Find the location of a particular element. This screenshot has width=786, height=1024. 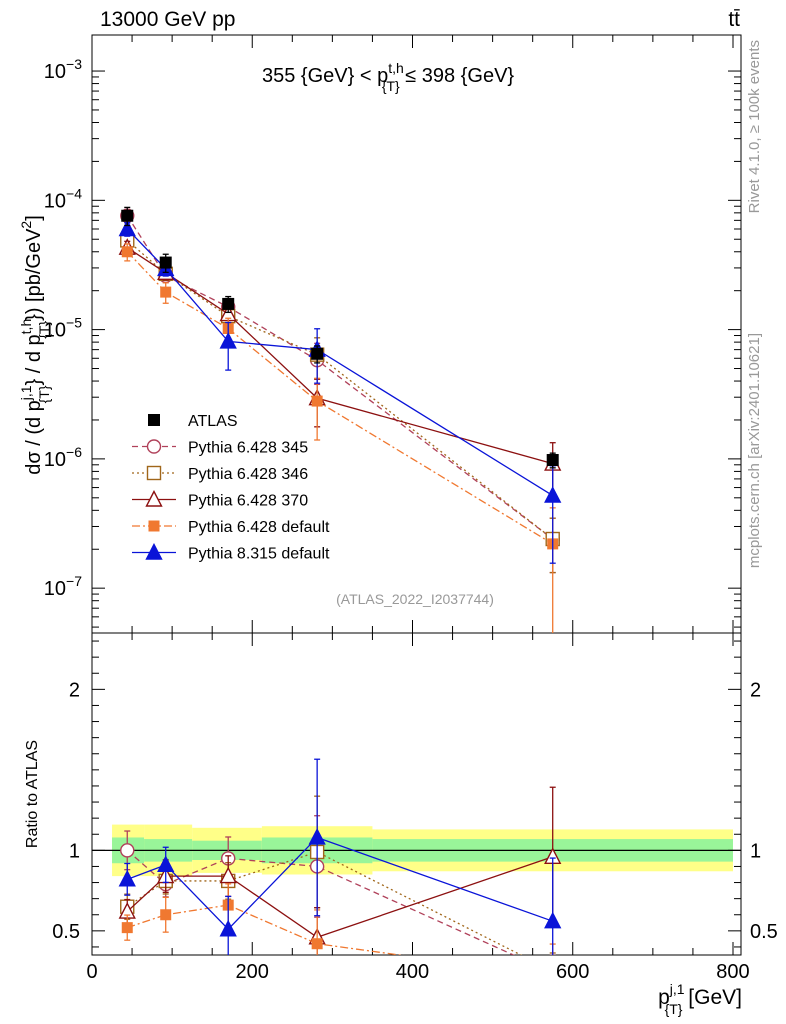

legend-label-0: Pythia 6.428 345 is located at coordinates (248, 448).